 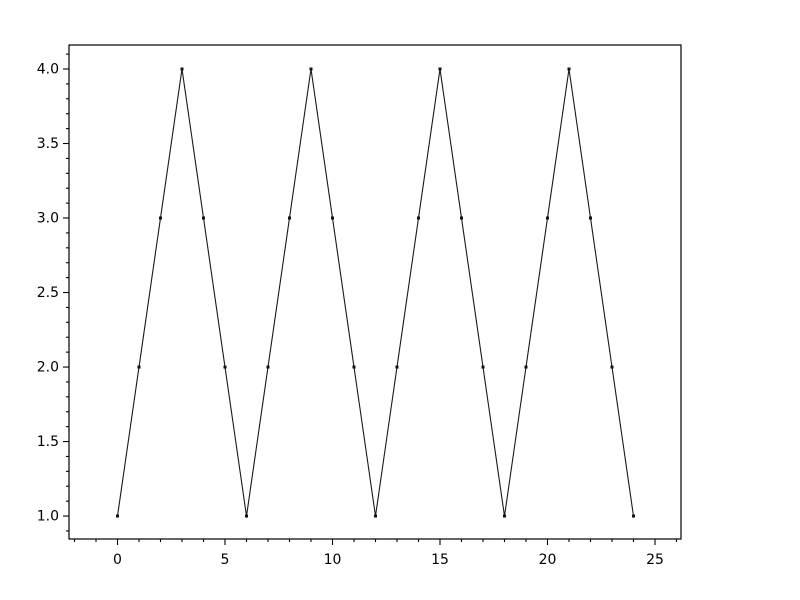 I want to click on x-tick-label: 5, so click(x=225, y=560).